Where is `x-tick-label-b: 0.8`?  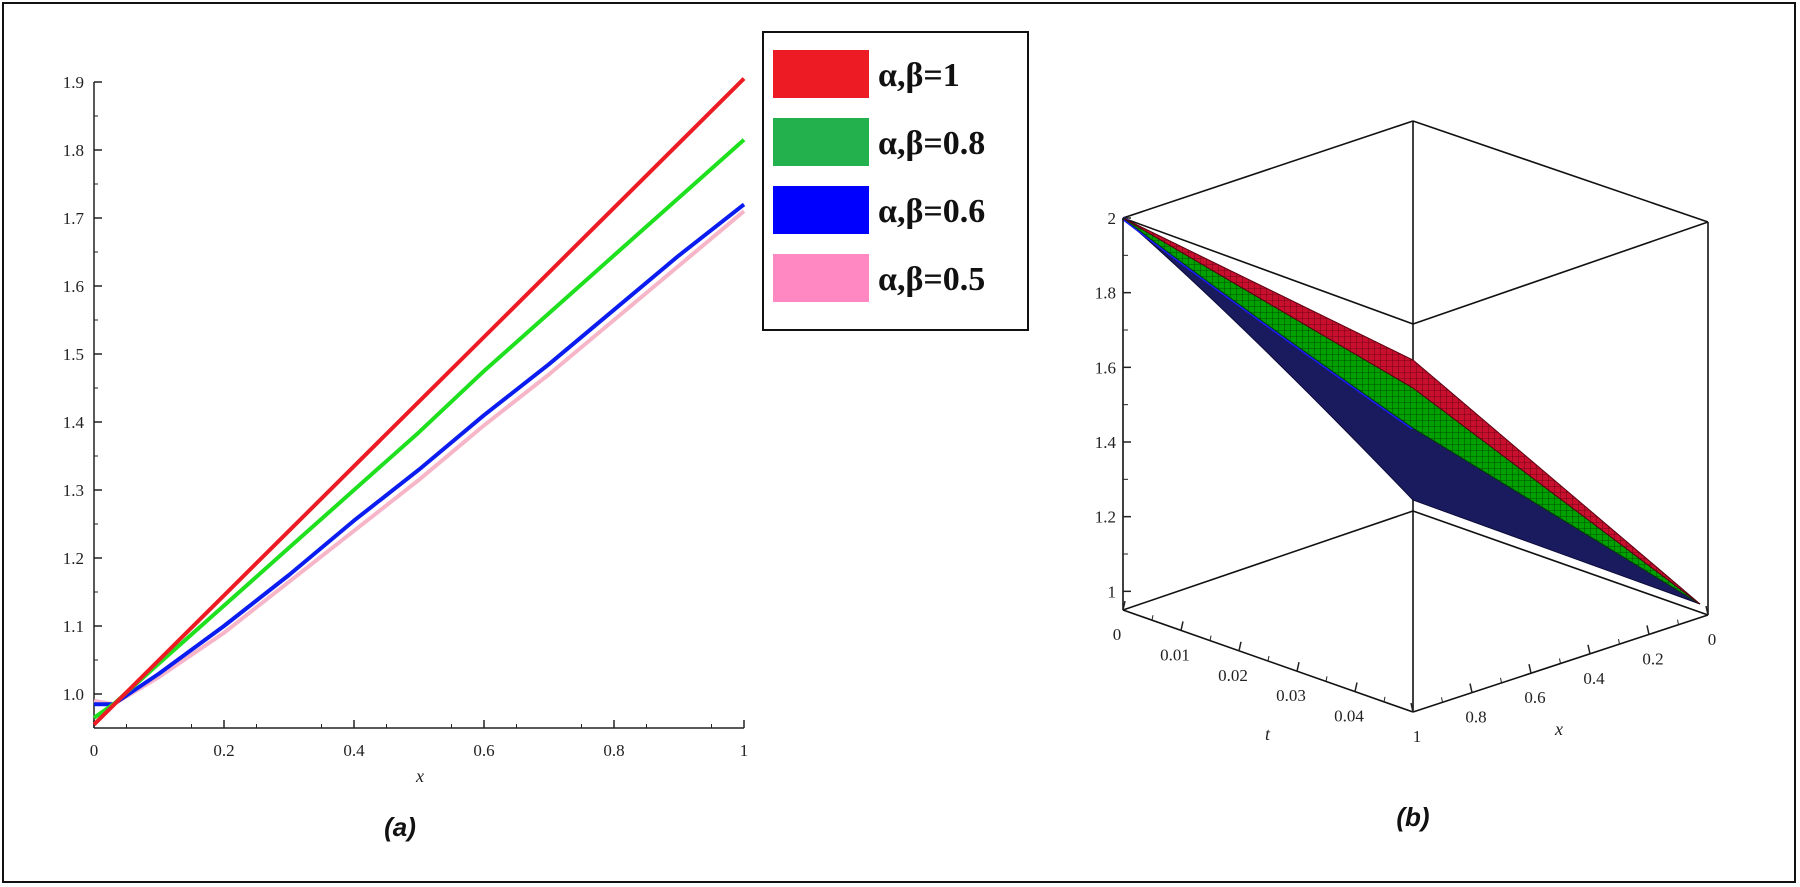
x-tick-label-b: 0.8 is located at coordinates (1475, 717).